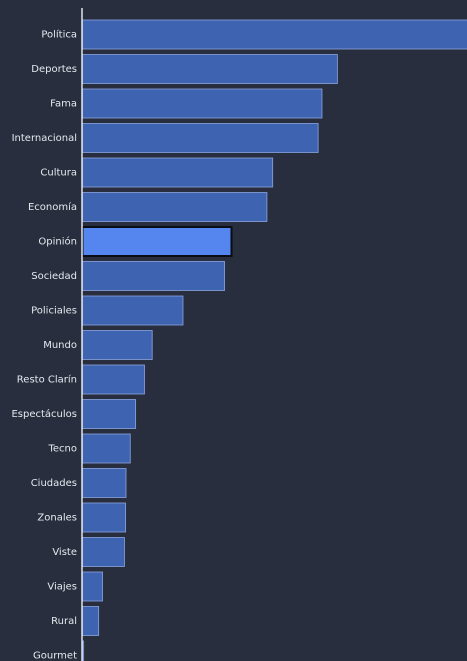 This screenshot has height=661, width=467. What do you see at coordinates (200, 138) in the screenshot?
I see `bar-internacional` at bounding box center [200, 138].